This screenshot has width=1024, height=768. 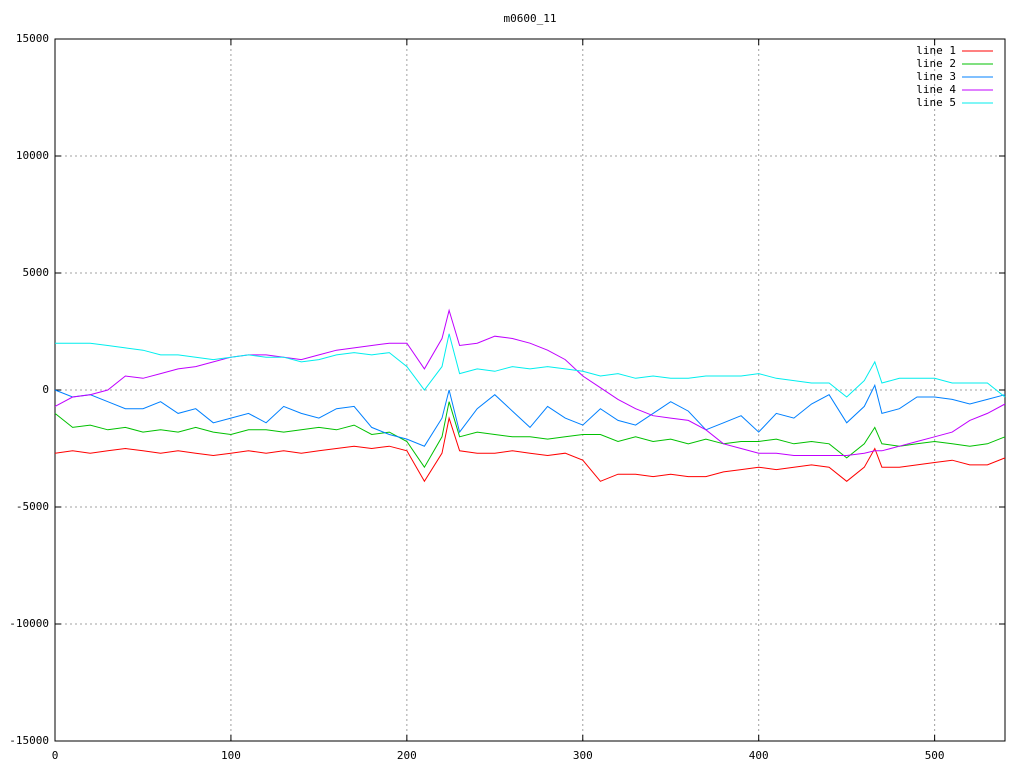 What do you see at coordinates (29, 740) in the screenshot?
I see `y-tick-label: -15000` at bounding box center [29, 740].